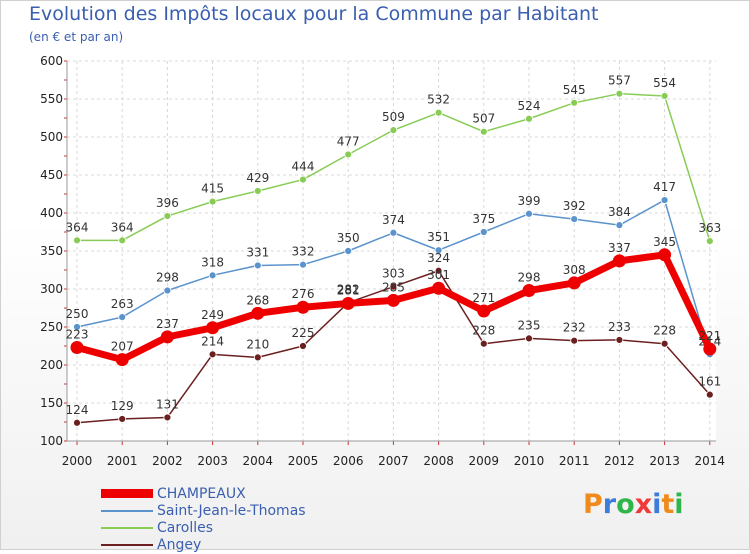 The height and width of the screenshot is (554, 750). Describe the element at coordinates (574, 461) in the screenshot. I see `x-tick-label: 2011` at that location.